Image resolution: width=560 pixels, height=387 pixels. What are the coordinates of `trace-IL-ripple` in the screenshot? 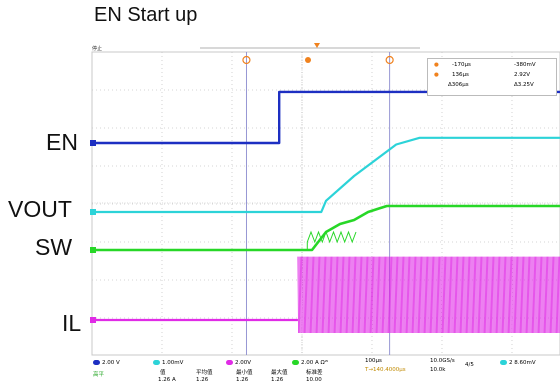 It's located at (428, 295).